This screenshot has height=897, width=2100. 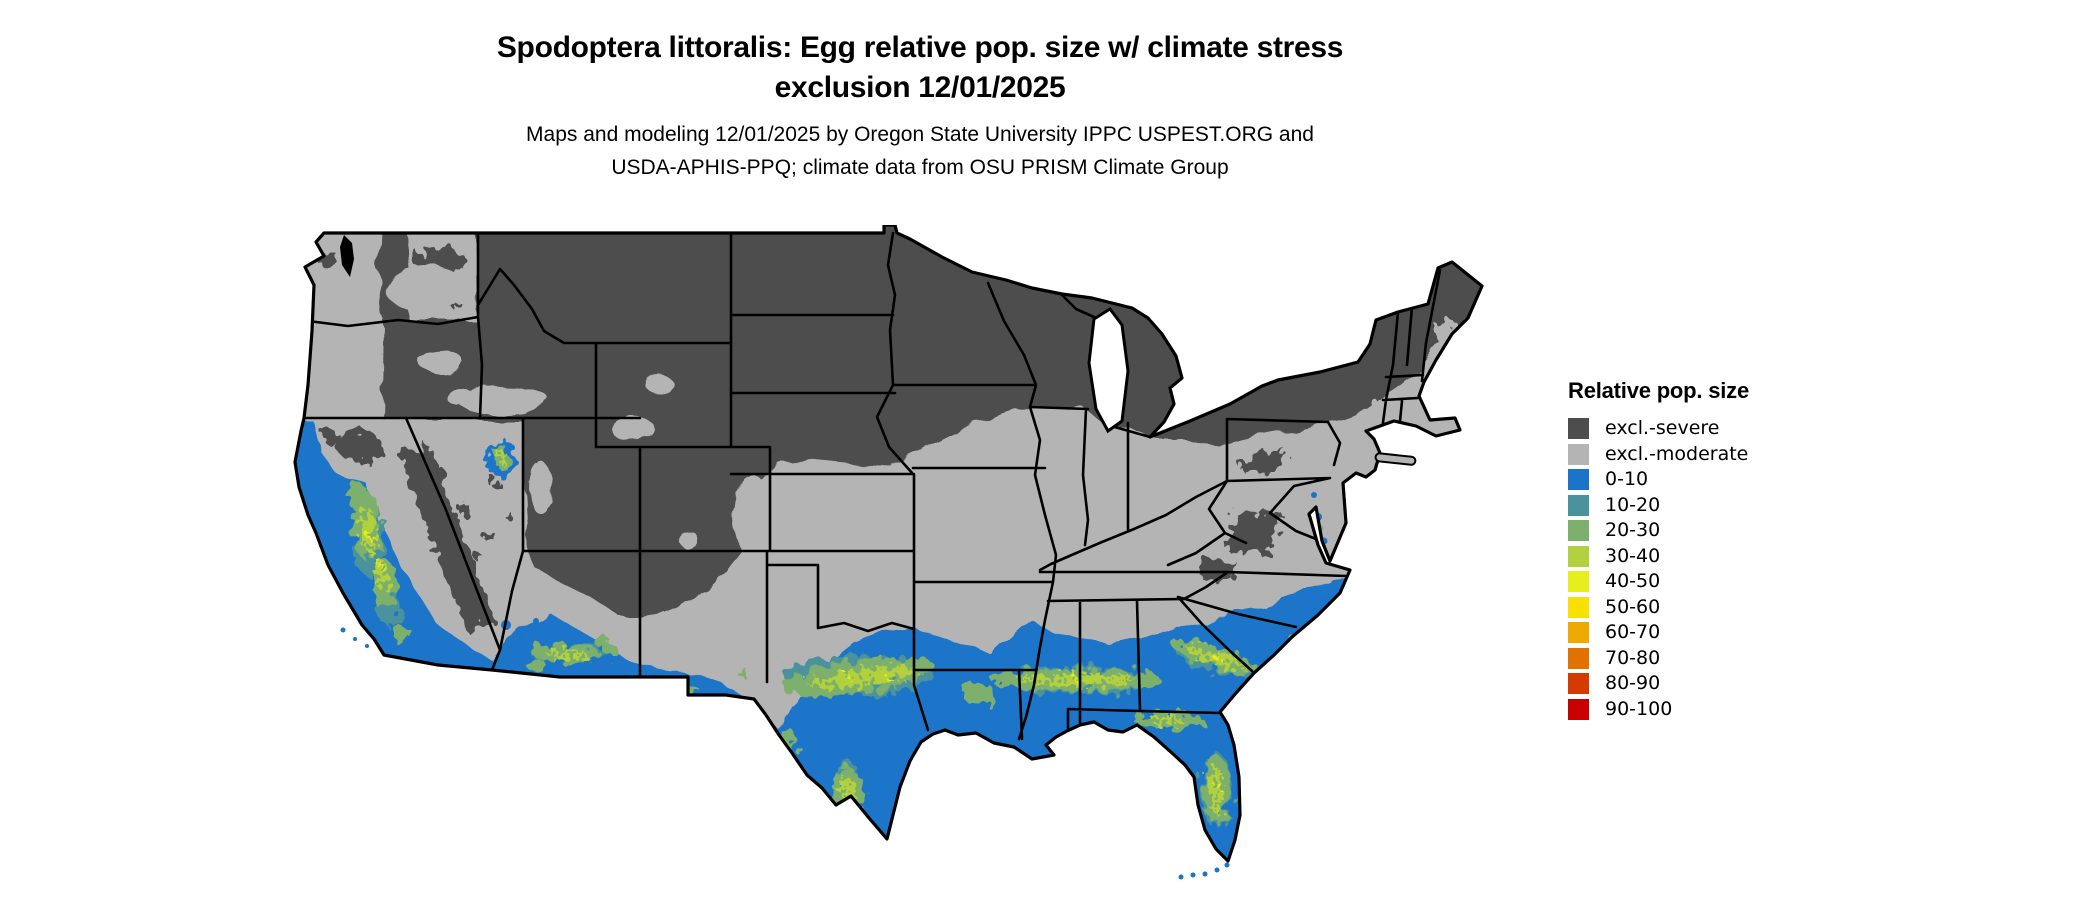 I want to click on lake-michigan, so click(x=1108, y=370).